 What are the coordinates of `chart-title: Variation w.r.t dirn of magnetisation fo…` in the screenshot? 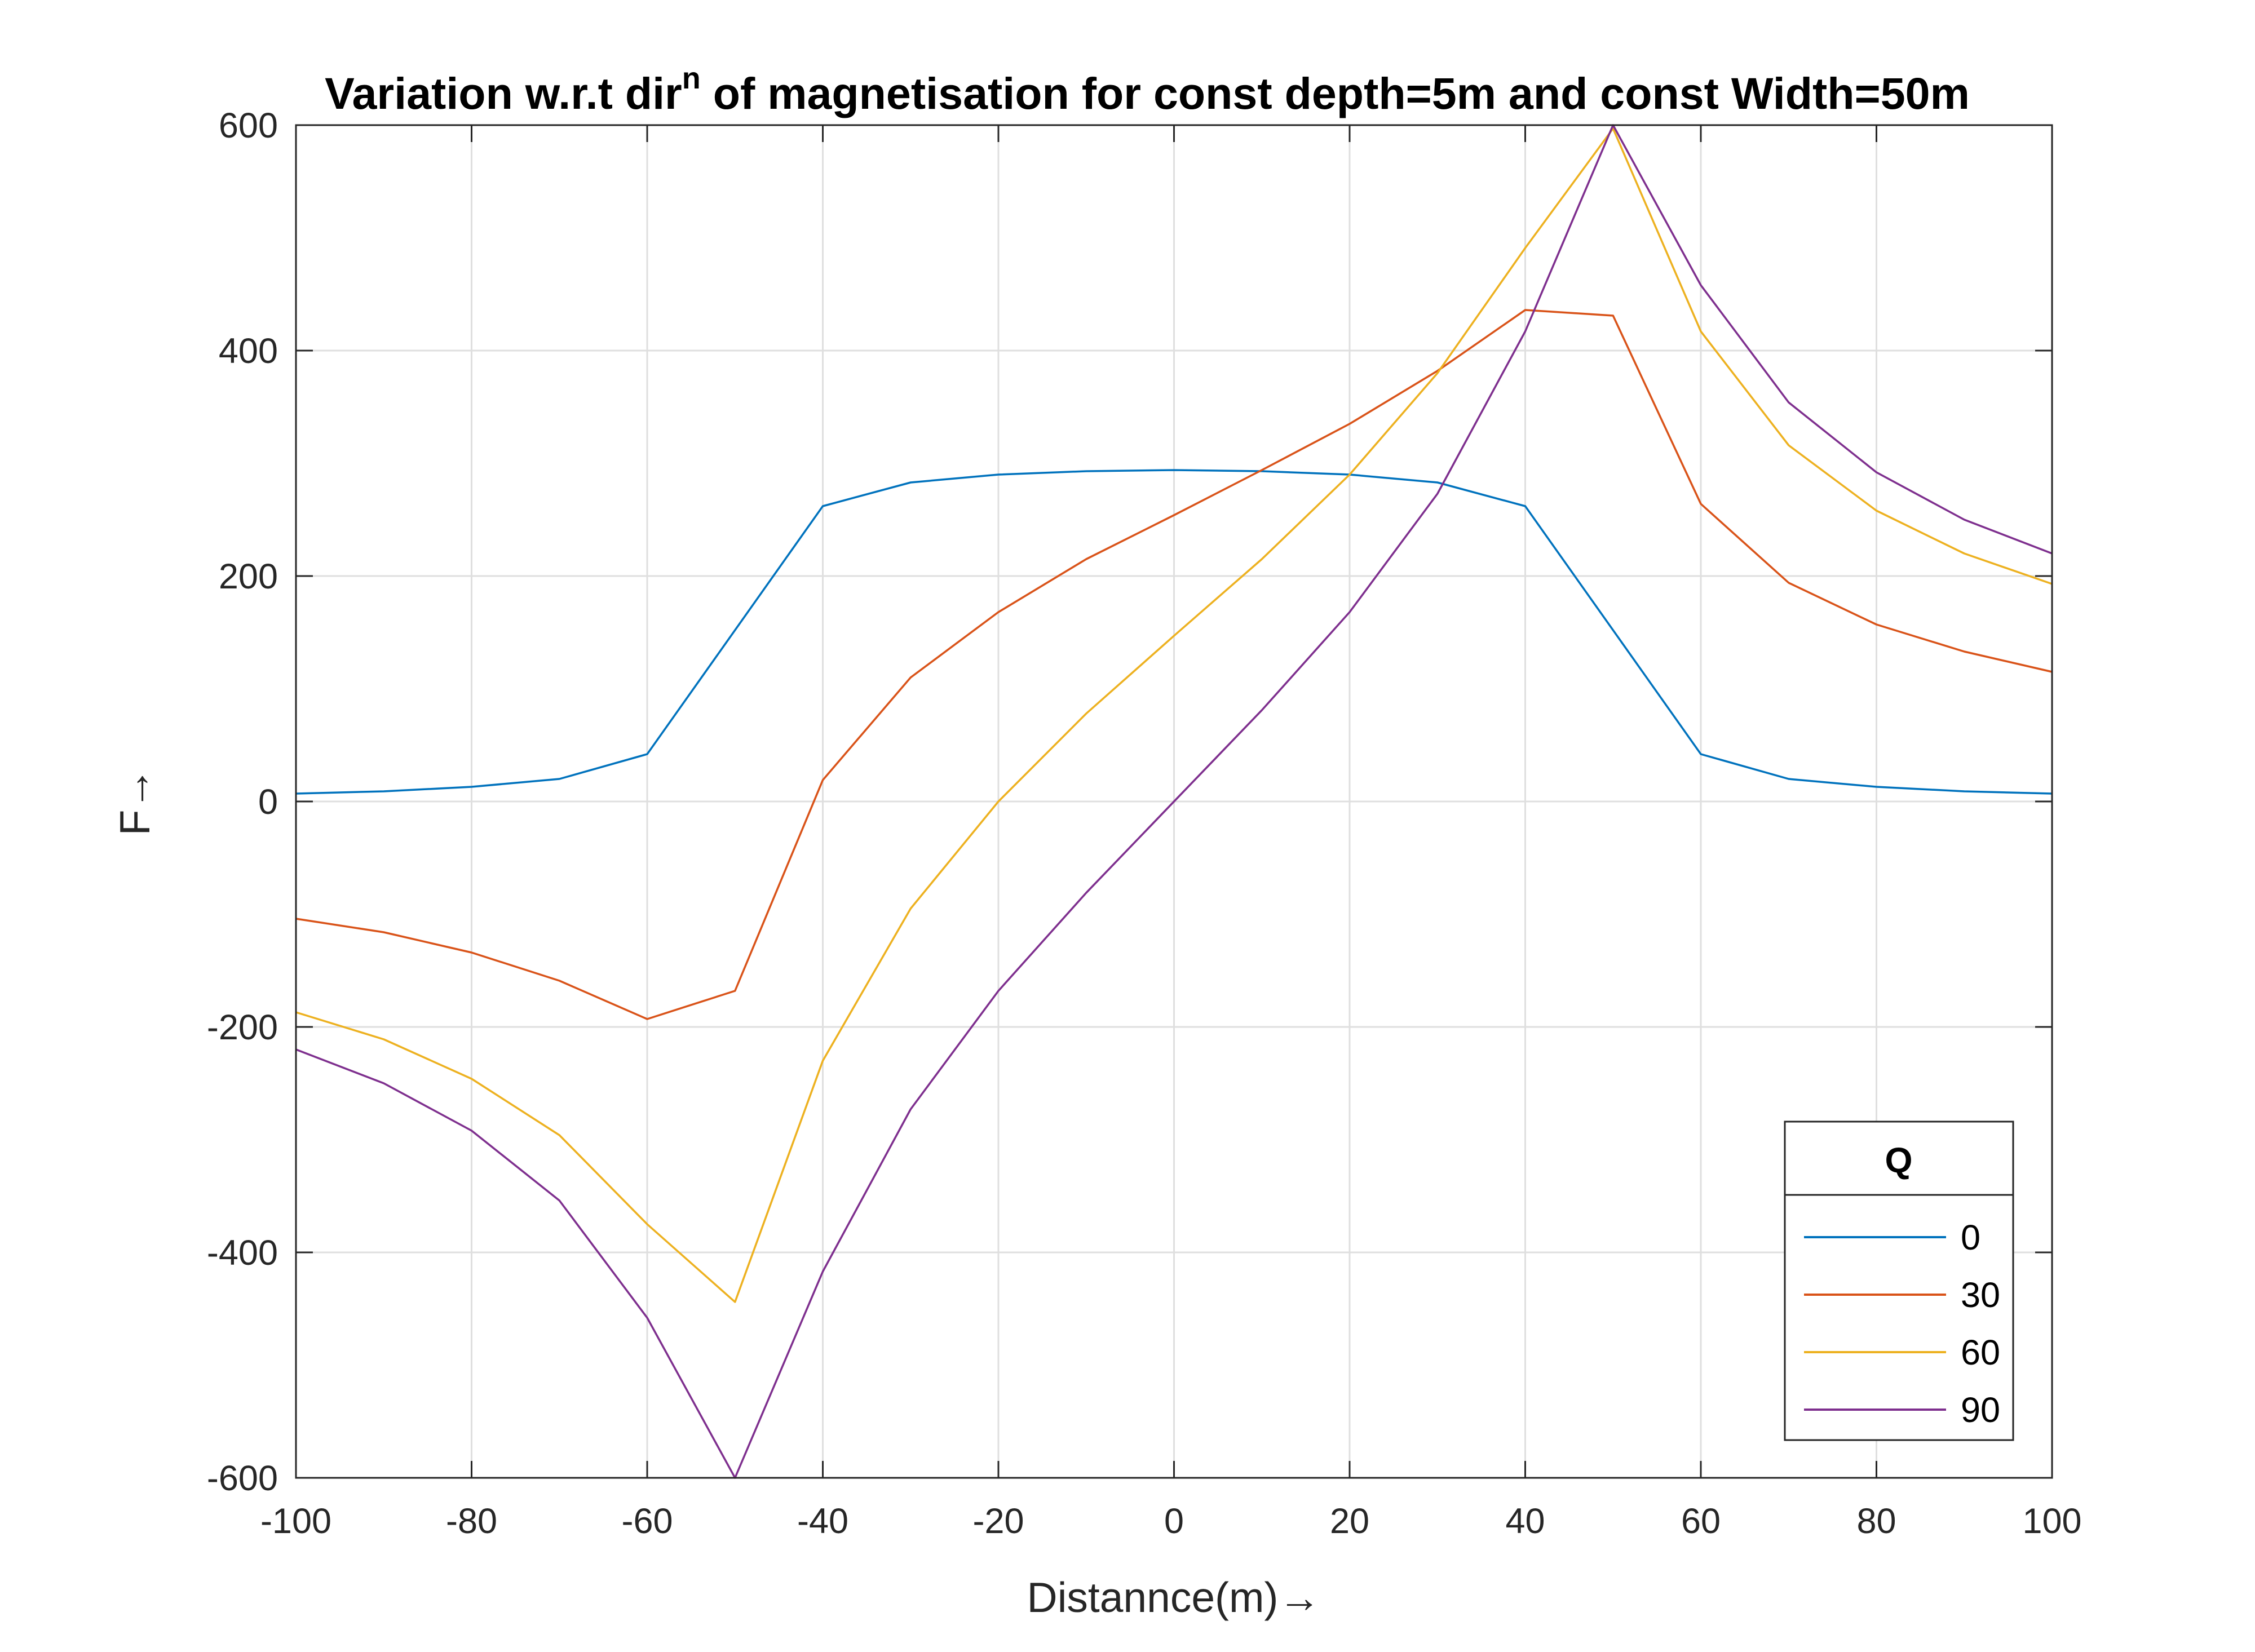 It's located at (1147, 89).